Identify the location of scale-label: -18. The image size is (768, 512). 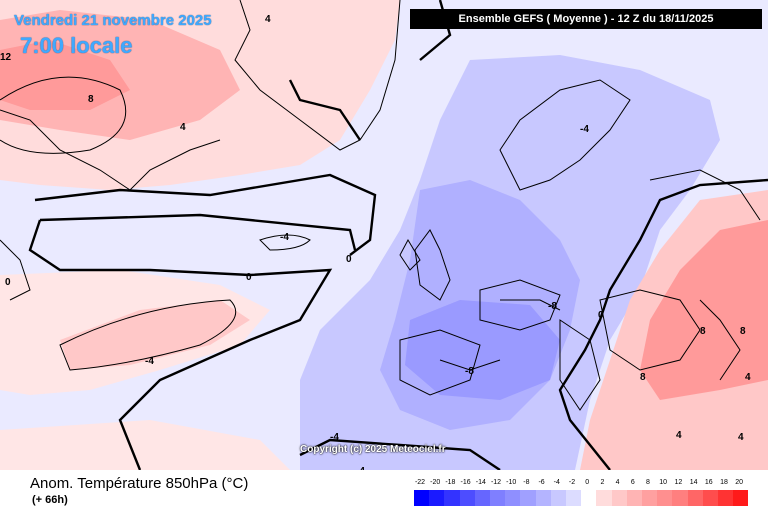
(450, 482).